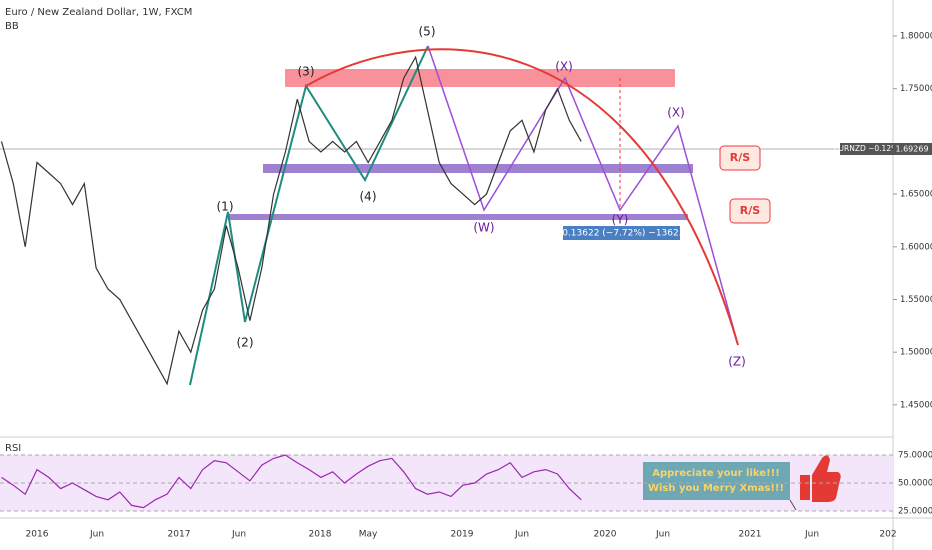  Describe the element at coordinates (750, 535) in the screenshot. I see `time-label: 2021` at that location.